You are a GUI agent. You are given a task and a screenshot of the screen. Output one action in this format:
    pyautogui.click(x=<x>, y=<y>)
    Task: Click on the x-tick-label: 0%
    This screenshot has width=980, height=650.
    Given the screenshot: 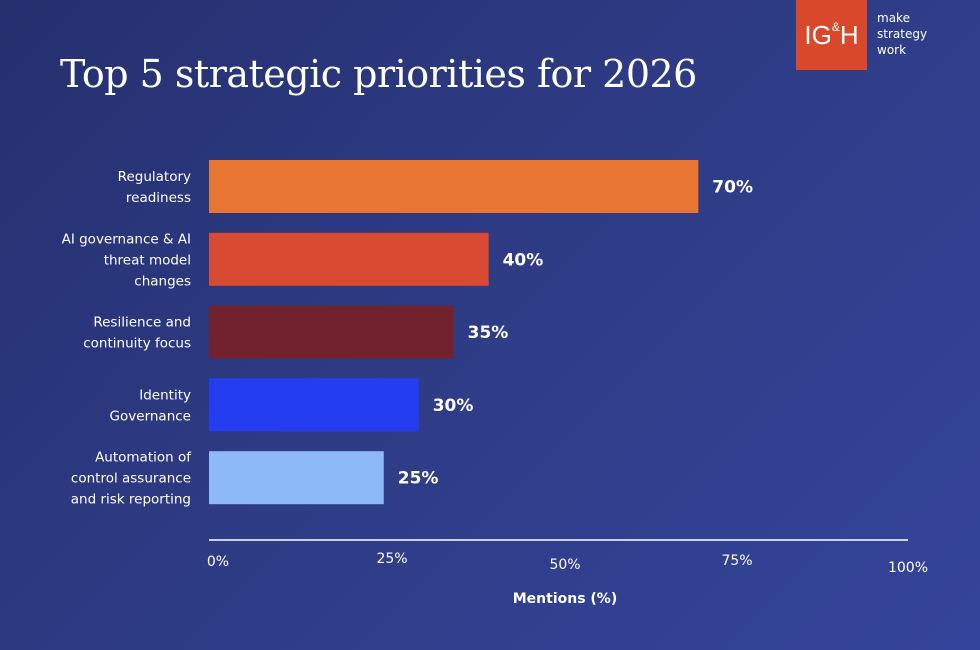 What is the action you would take?
    pyautogui.click(x=218, y=562)
    